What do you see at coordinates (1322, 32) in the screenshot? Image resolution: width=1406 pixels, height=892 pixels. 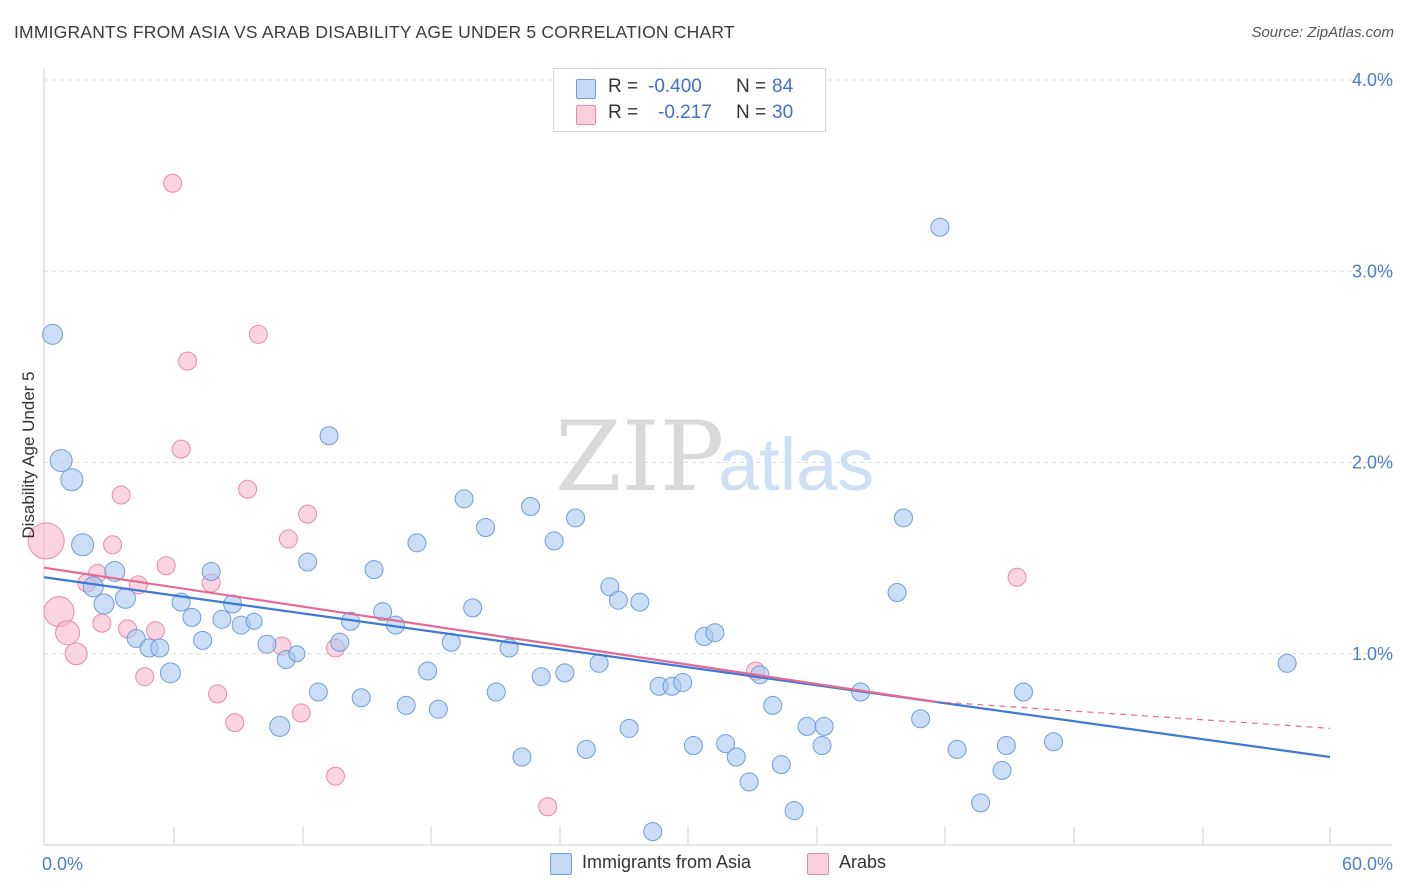 I see `source-label: Source: ZipAtlas.com` at bounding box center [1322, 32].